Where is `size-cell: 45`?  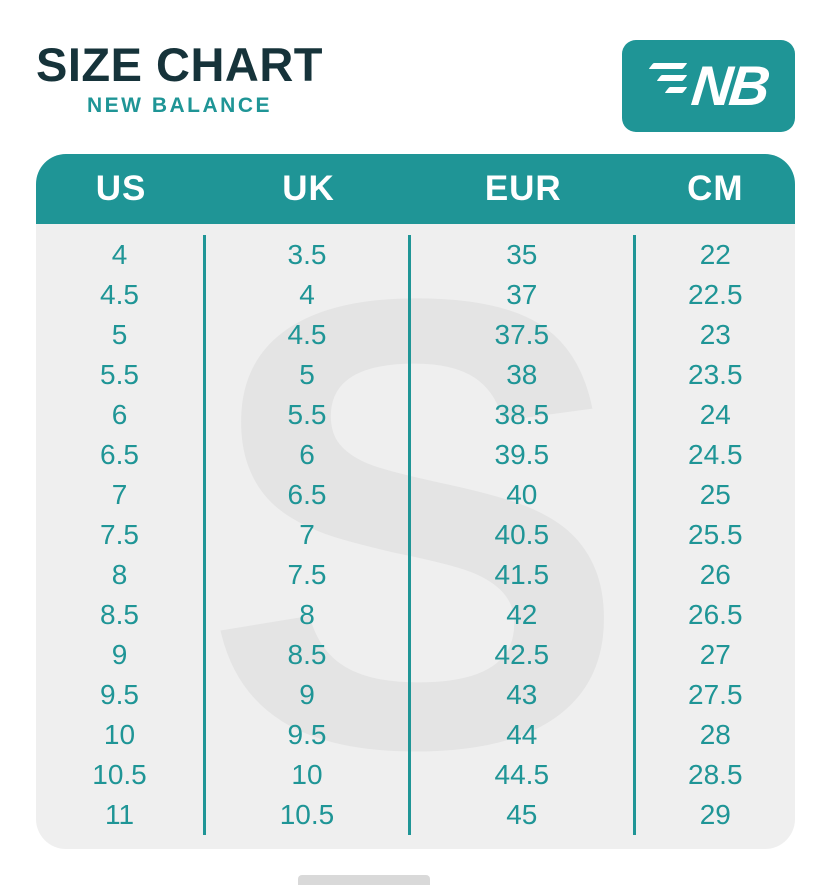 size-cell: 45 is located at coordinates (523, 815).